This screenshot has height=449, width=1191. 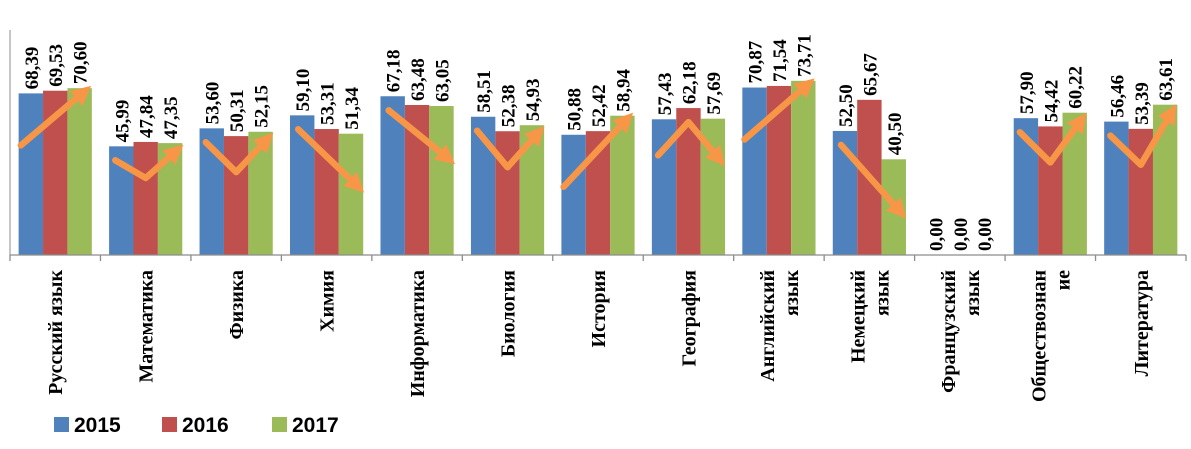 What do you see at coordinates (509, 313) in the screenshot?
I see `category-label: Биология` at bounding box center [509, 313].